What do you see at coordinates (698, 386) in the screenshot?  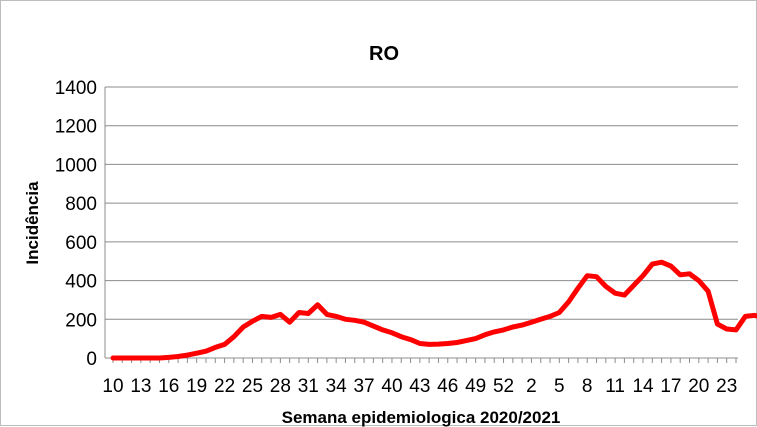 I see `x-tick-label: 20` at bounding box center [698, 386].